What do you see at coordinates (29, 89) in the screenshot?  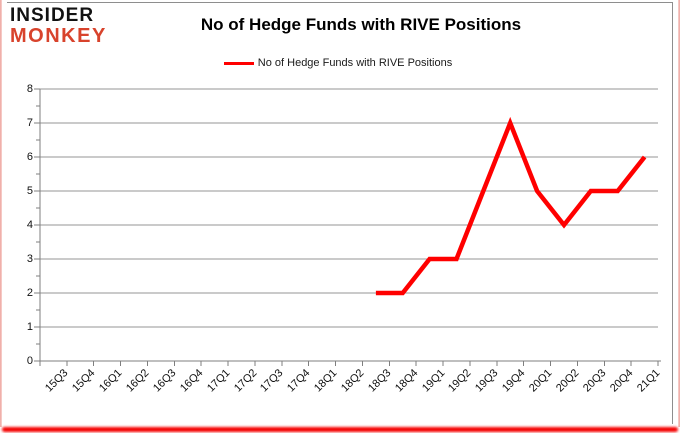 I see `y-axis-label: 8` at bounding box center [29, 89].